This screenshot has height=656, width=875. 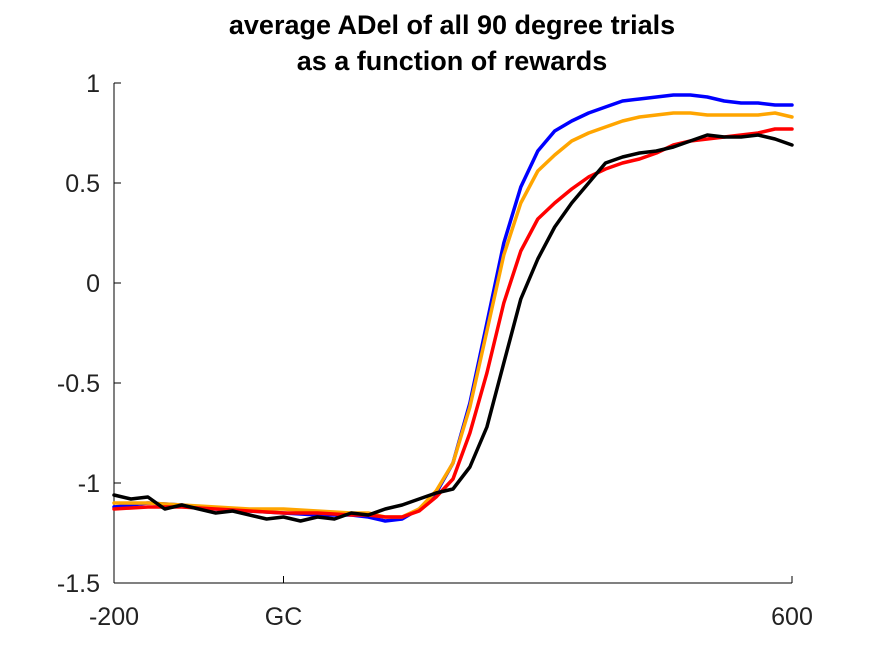 I want to click on y-tick-label-4: -1, so click(x=89, y=484).